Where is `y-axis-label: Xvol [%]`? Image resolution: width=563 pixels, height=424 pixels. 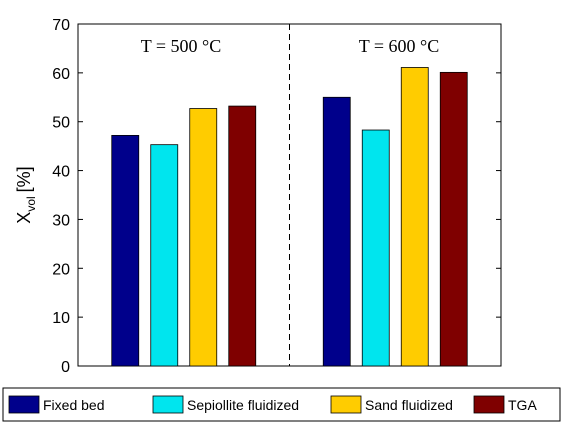
y-axis-label: Xvol [%] is located at coordinates (26, 194).